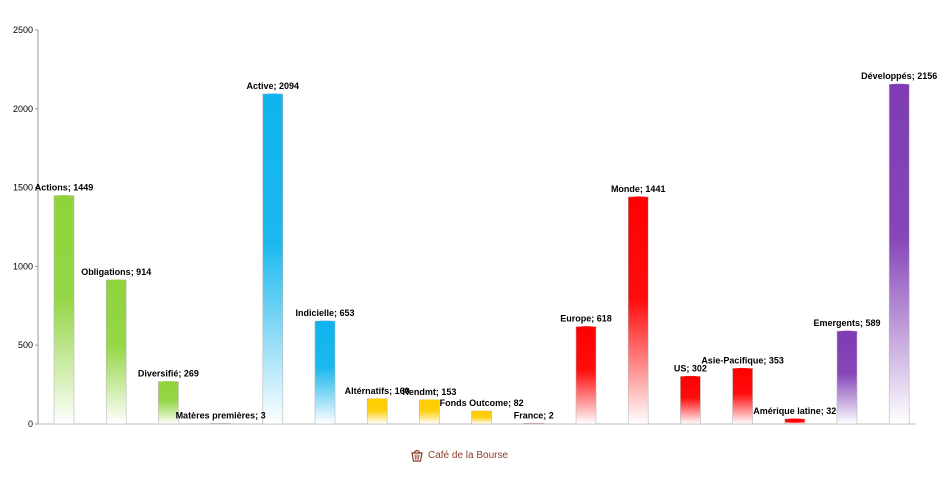 The width and height of the screenshot is (944, 480). Describe the element at coordinates (221, 416) in the screenshot. I see `data-label: Matères premières; 3` at that location.